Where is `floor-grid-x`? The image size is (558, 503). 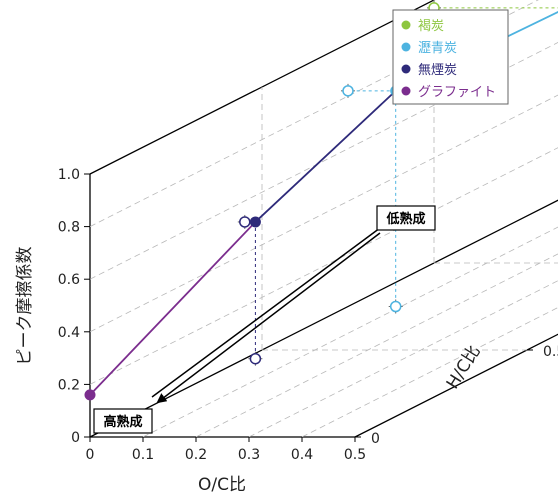
floor-grid-x is located at coordinates (429, 372).